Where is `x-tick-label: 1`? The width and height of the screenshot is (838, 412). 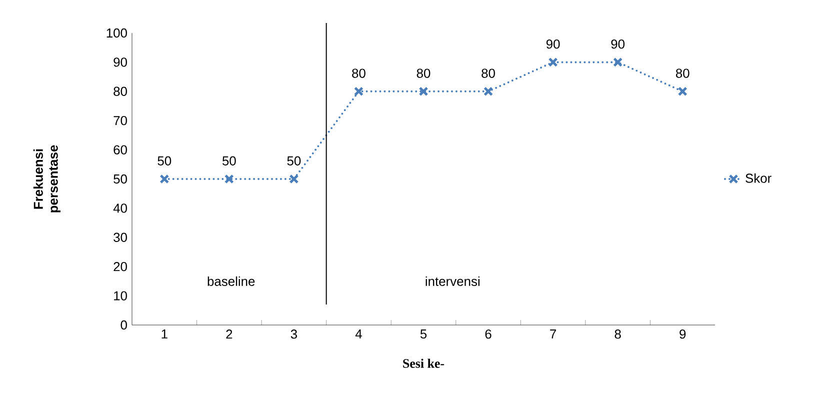
x-tick-label: 1 is located at coordinates (165, 334).